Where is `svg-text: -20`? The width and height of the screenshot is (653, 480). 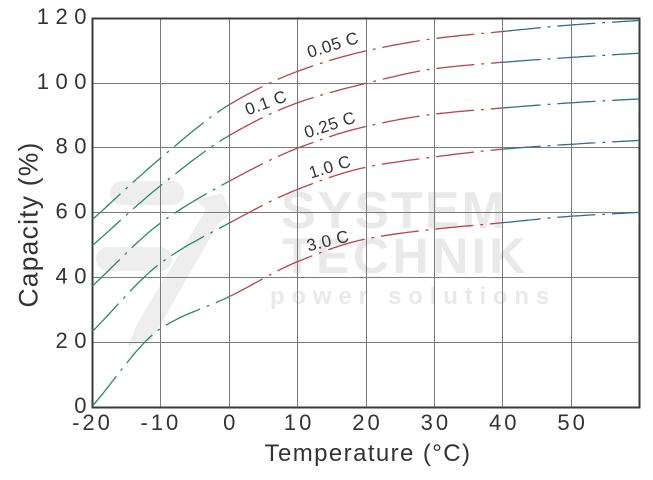
svg-text: -20 is located at coordinates (92, 422).